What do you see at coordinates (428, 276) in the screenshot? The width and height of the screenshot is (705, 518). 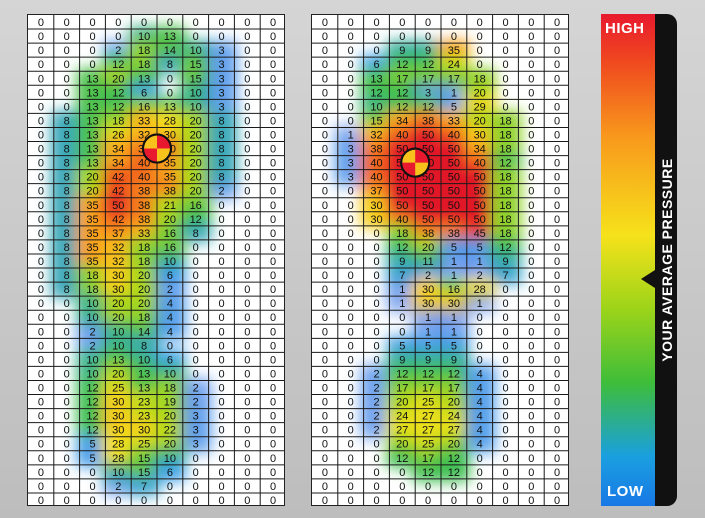 I see `right-cell-value: 2` at bounding box center [428, 276].